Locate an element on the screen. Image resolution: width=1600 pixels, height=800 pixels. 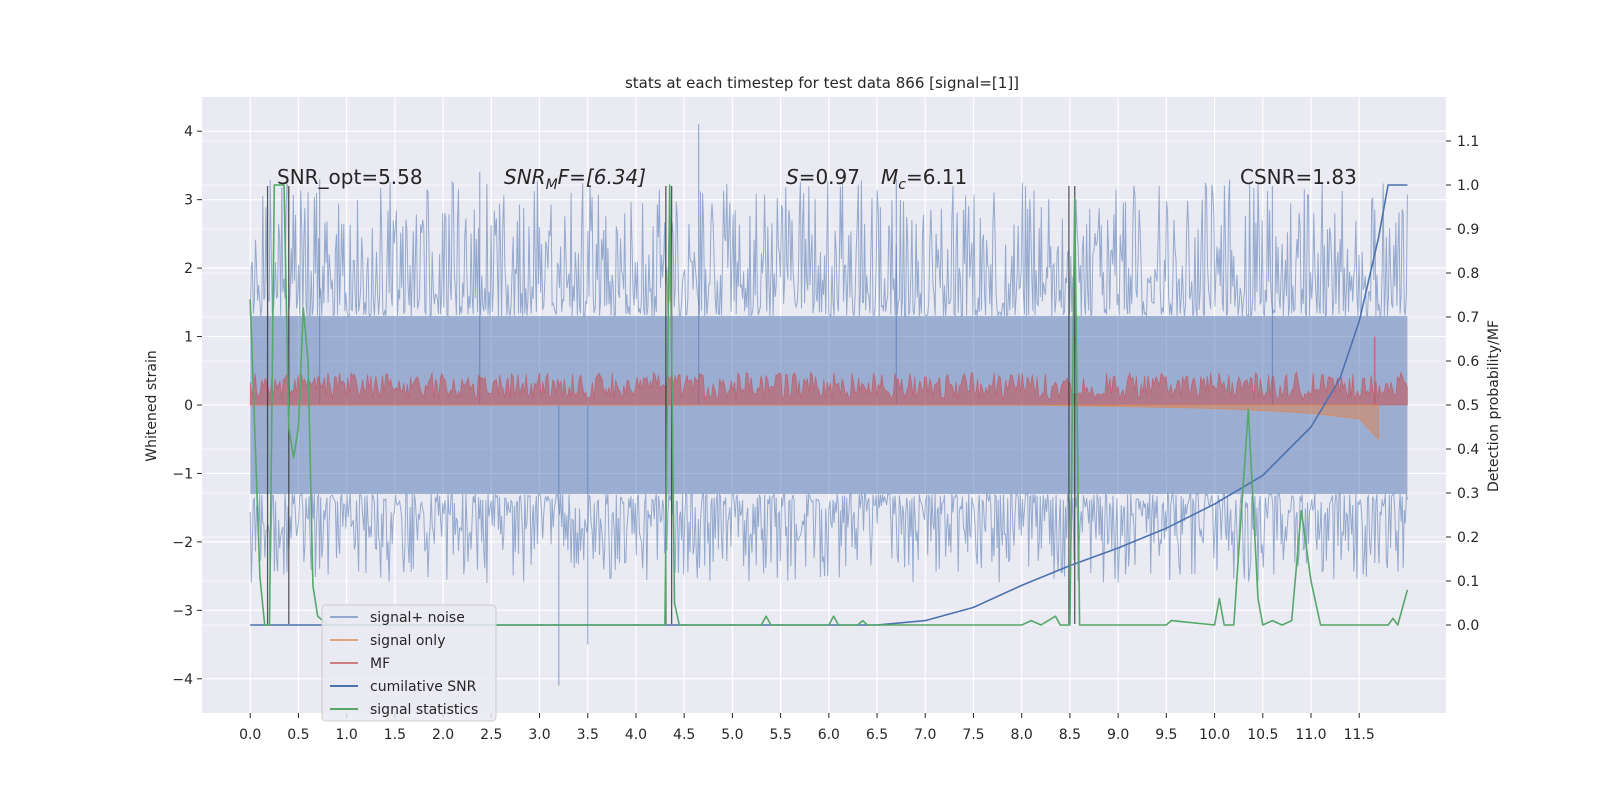
y2-tick-label: 0.6 is located at coordinates (1468, 362).